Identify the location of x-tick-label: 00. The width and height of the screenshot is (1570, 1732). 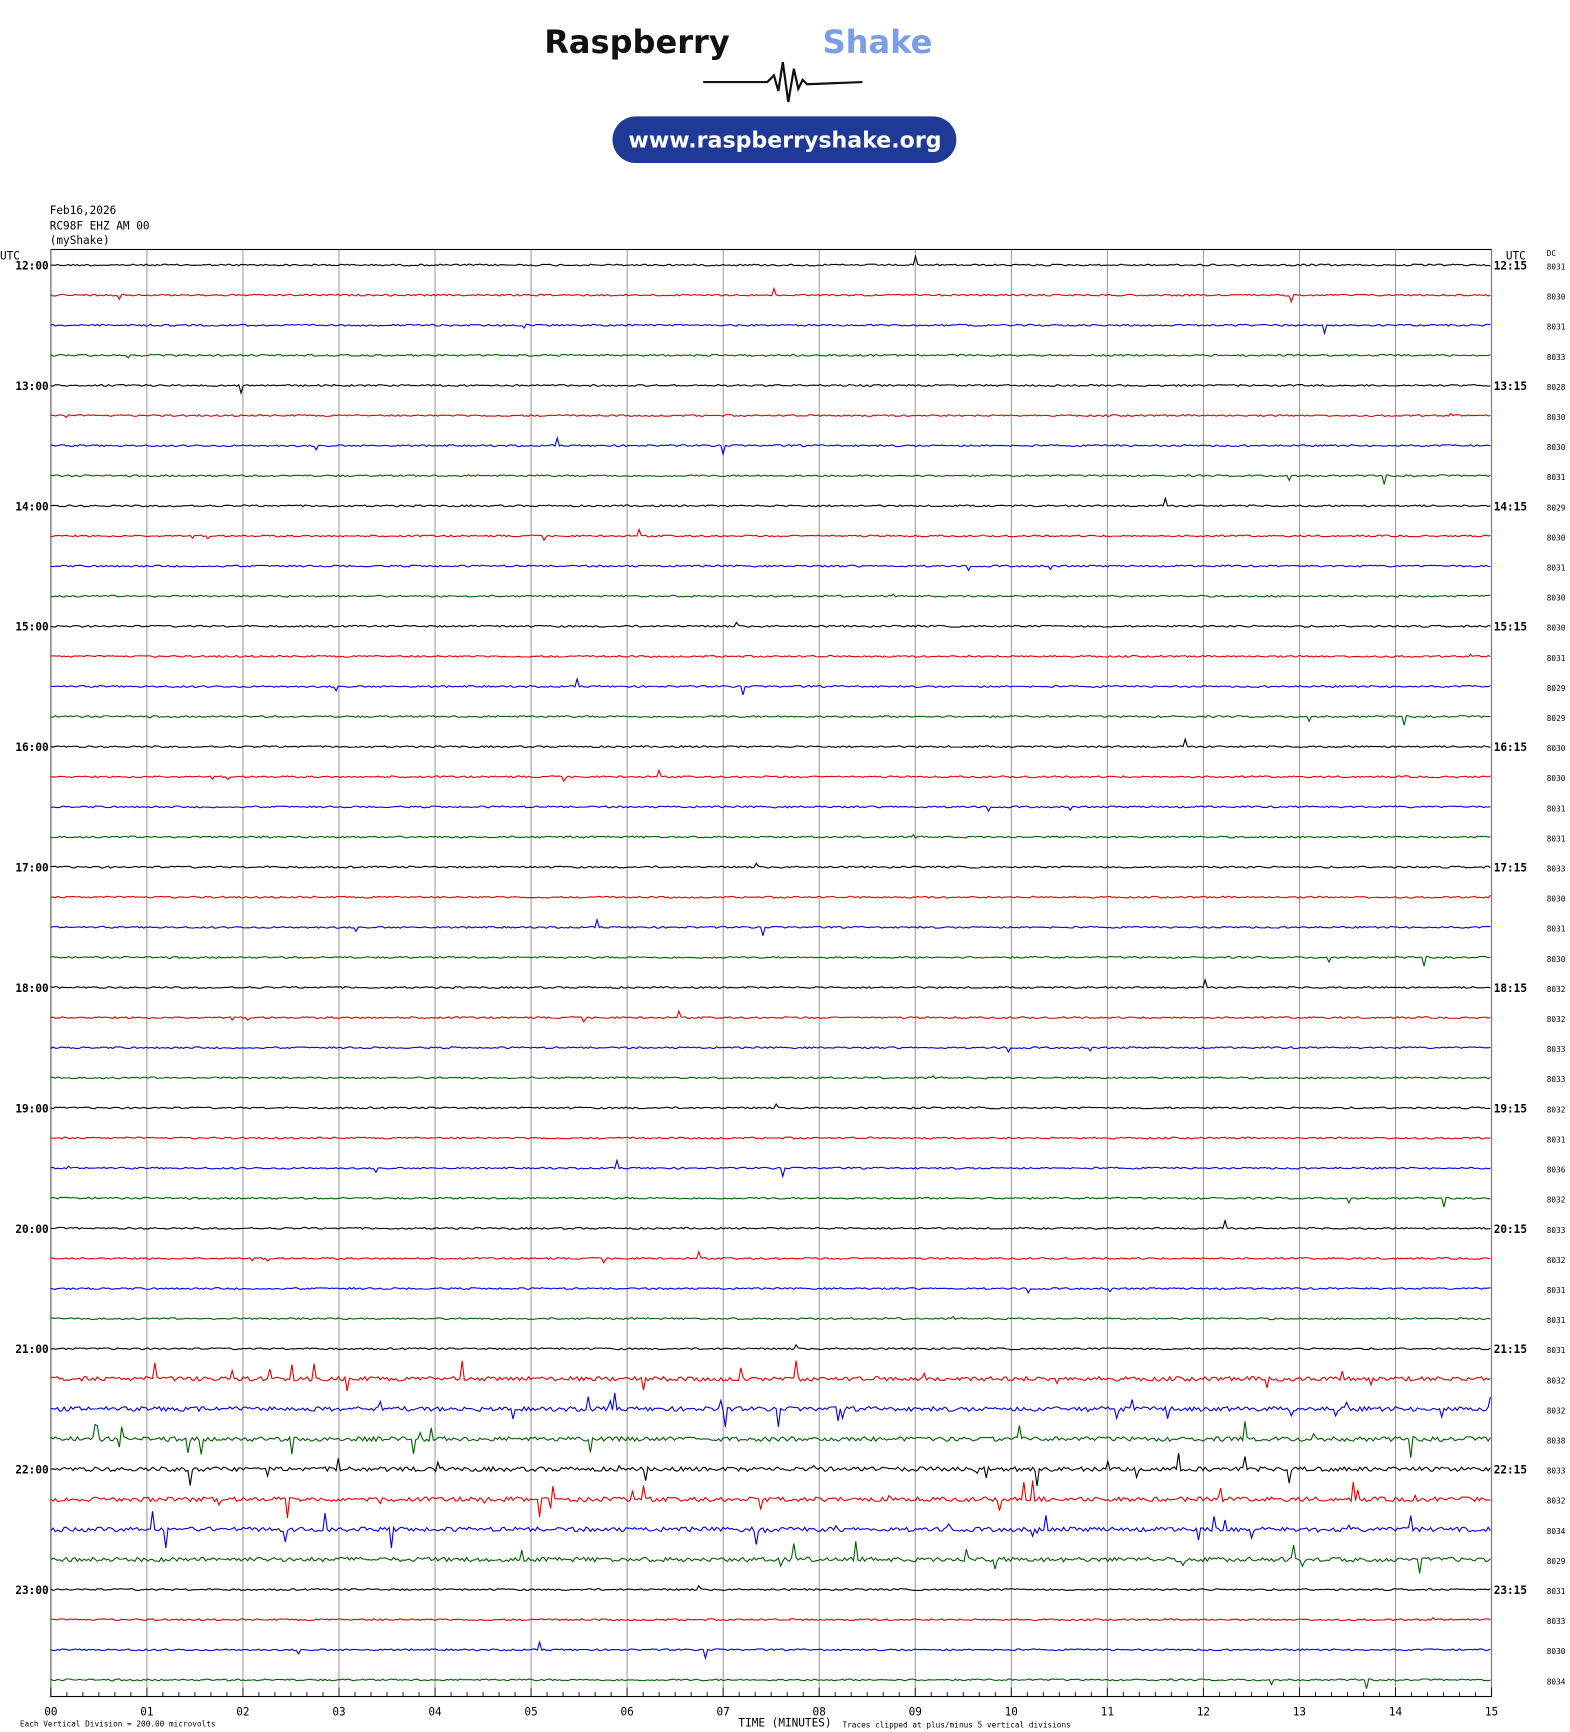
(50, 1711).